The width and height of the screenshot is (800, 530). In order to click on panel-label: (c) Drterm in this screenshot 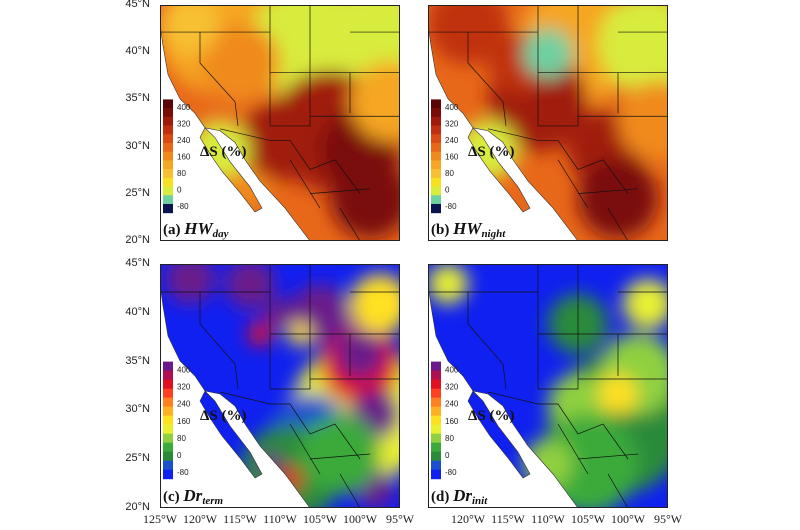, I will do `click(193, 496)`.